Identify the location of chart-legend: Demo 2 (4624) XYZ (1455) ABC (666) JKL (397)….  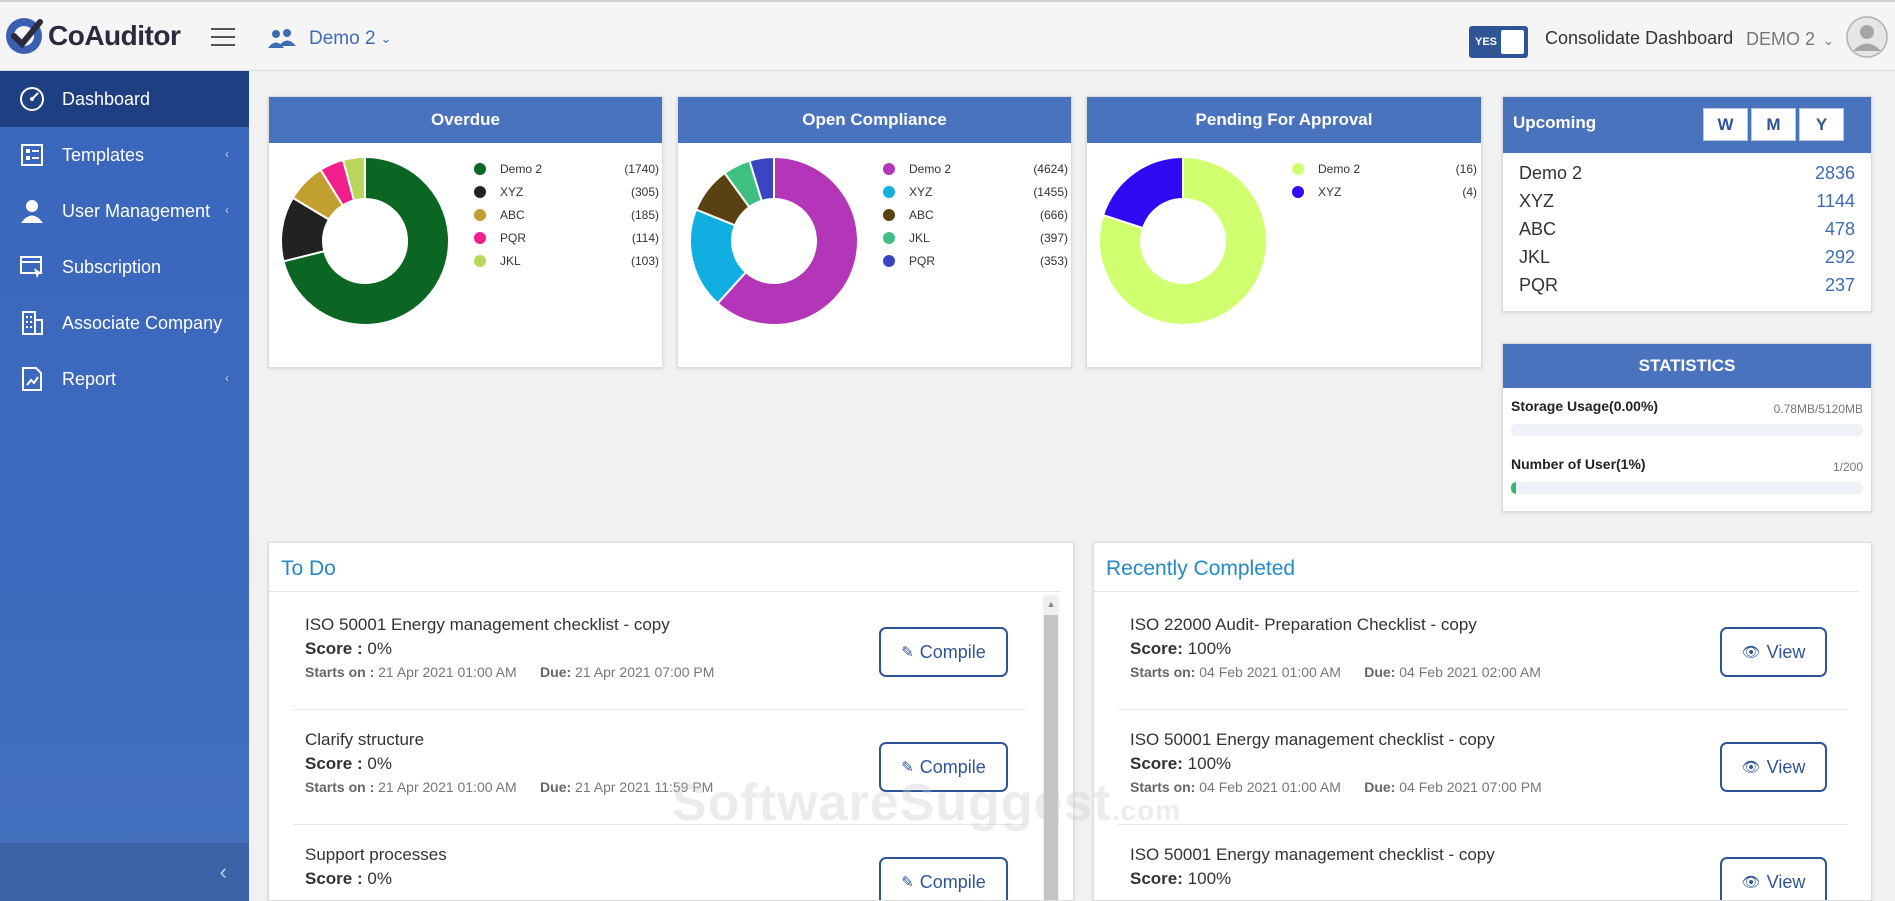
(975, 214).